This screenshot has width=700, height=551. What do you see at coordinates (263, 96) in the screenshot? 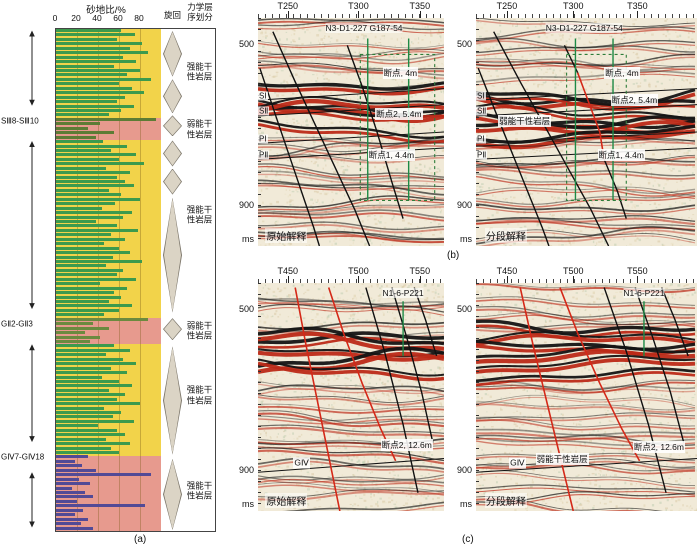
I see `horizon-label: SⅠ` at bounding box center [263, 96].